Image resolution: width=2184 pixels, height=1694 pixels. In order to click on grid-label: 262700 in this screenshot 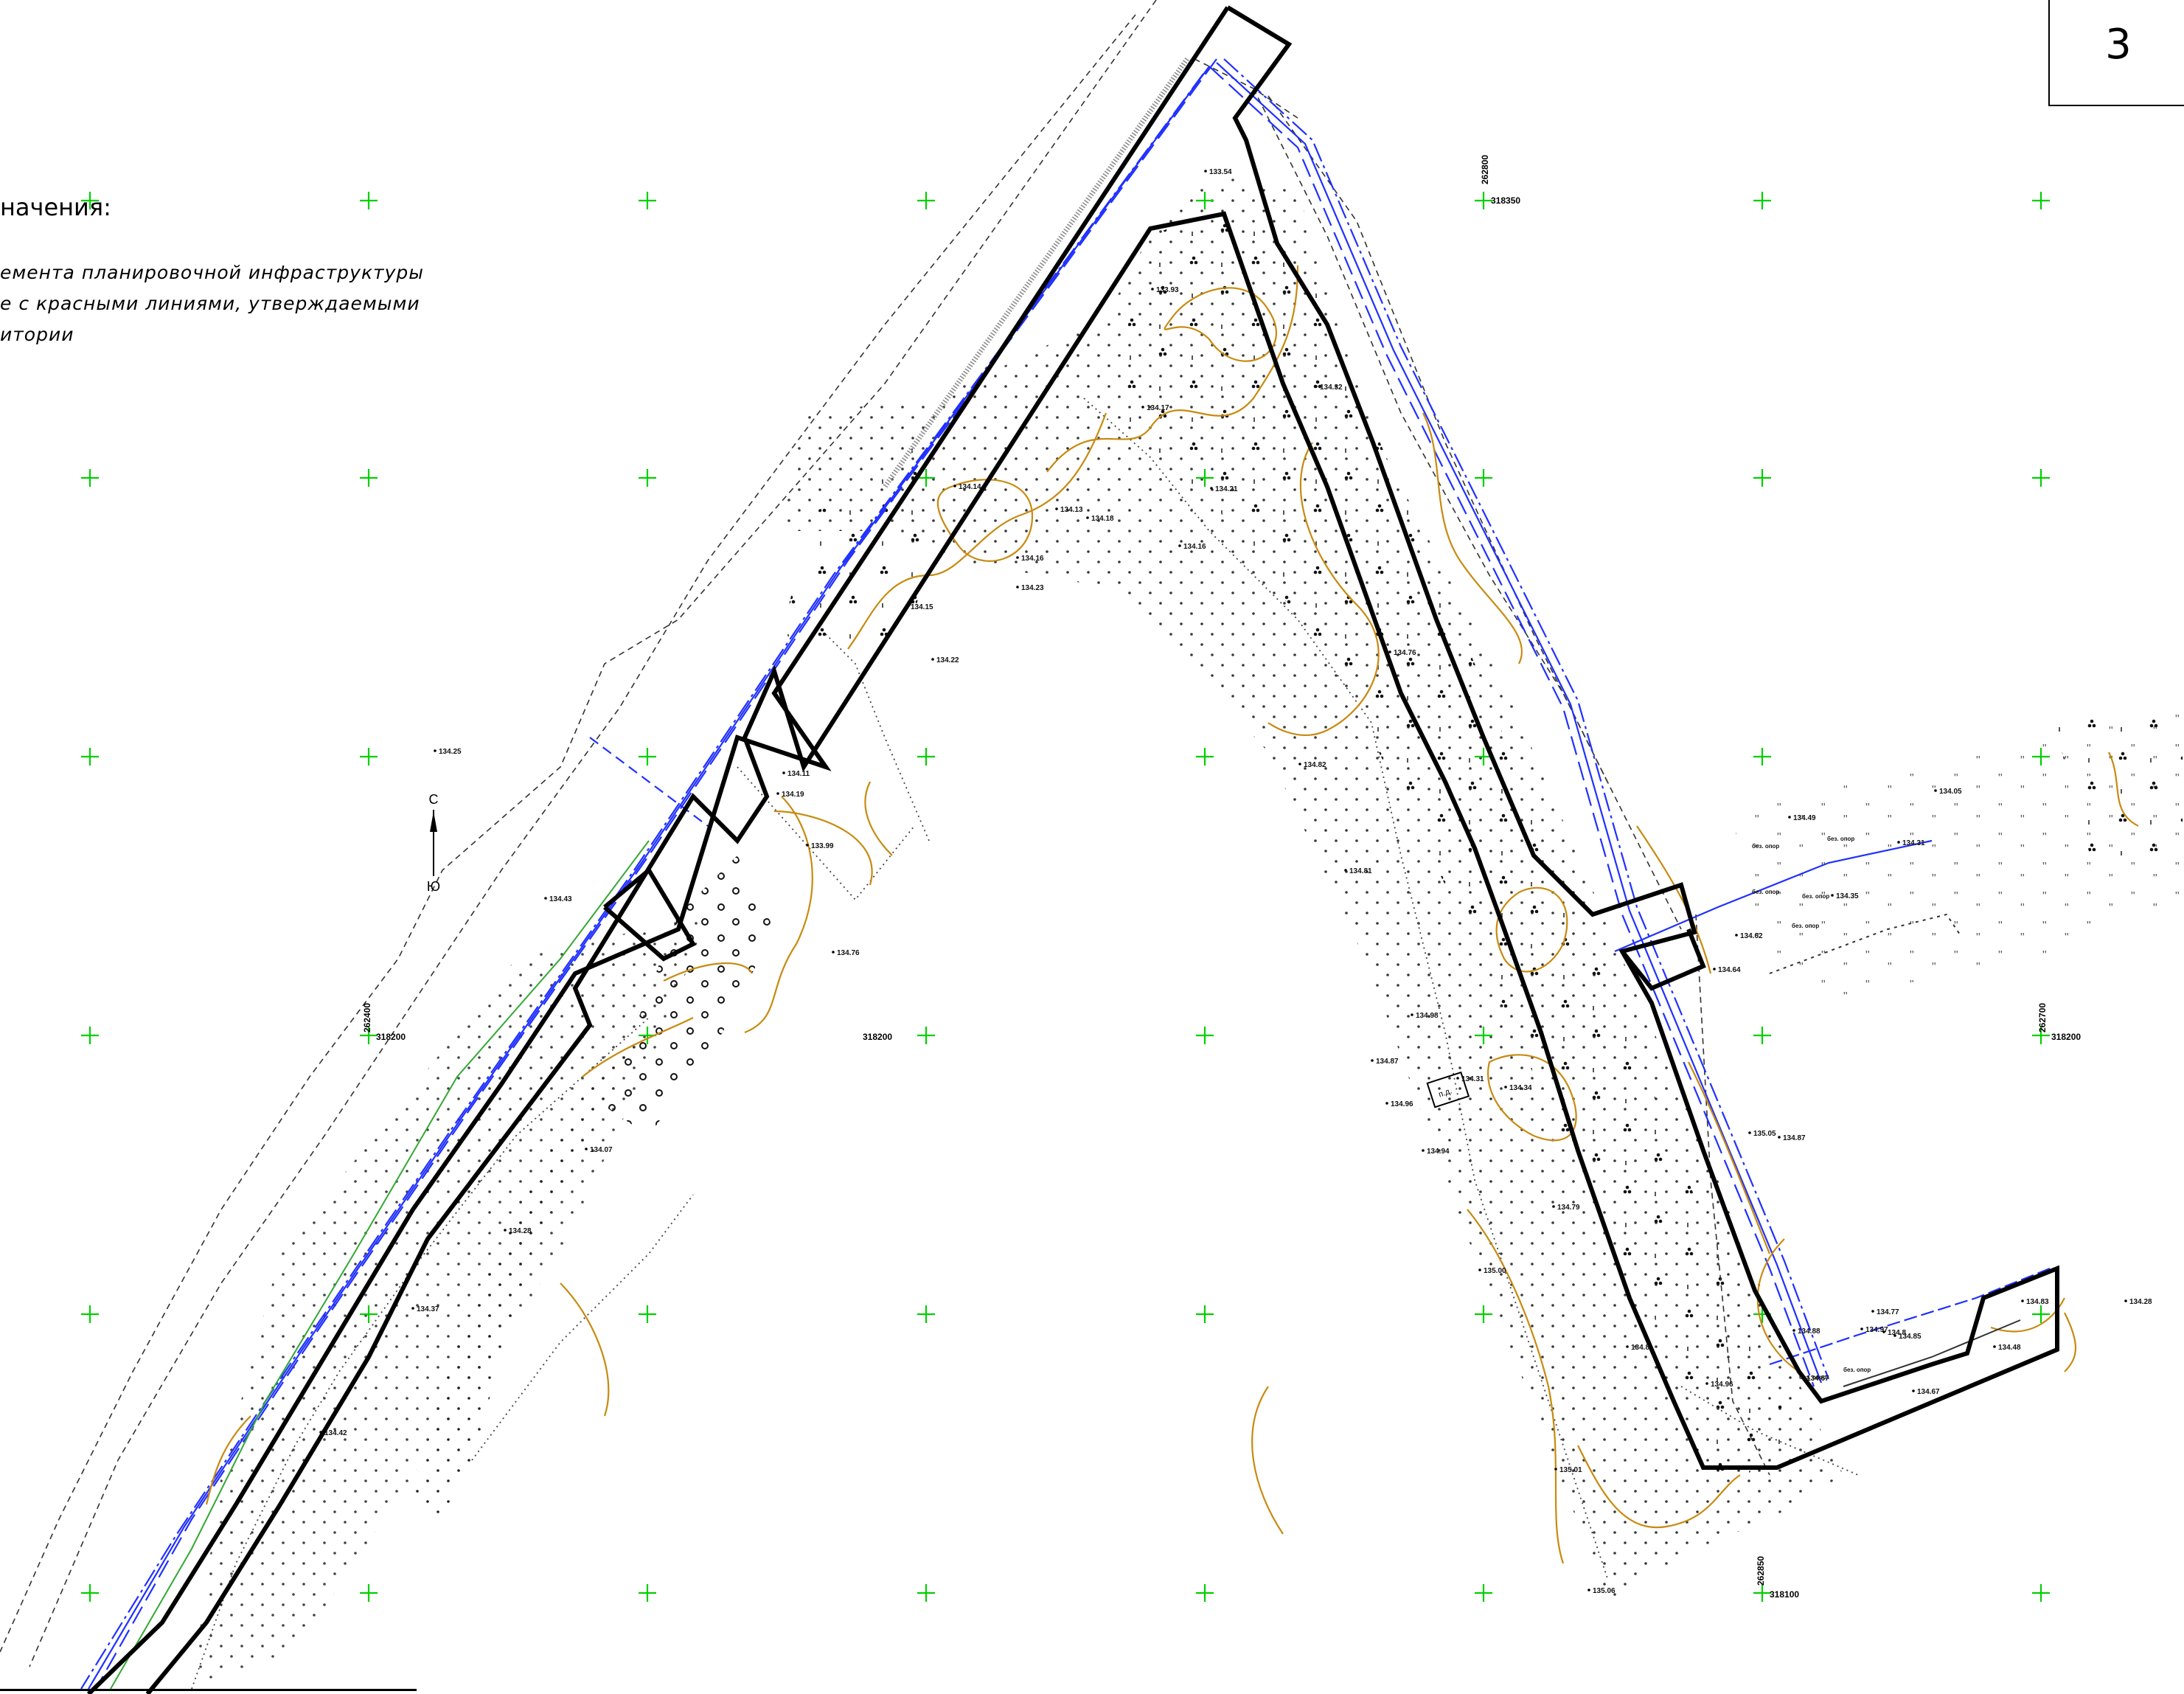, I will do `click(2042, 1017)`.